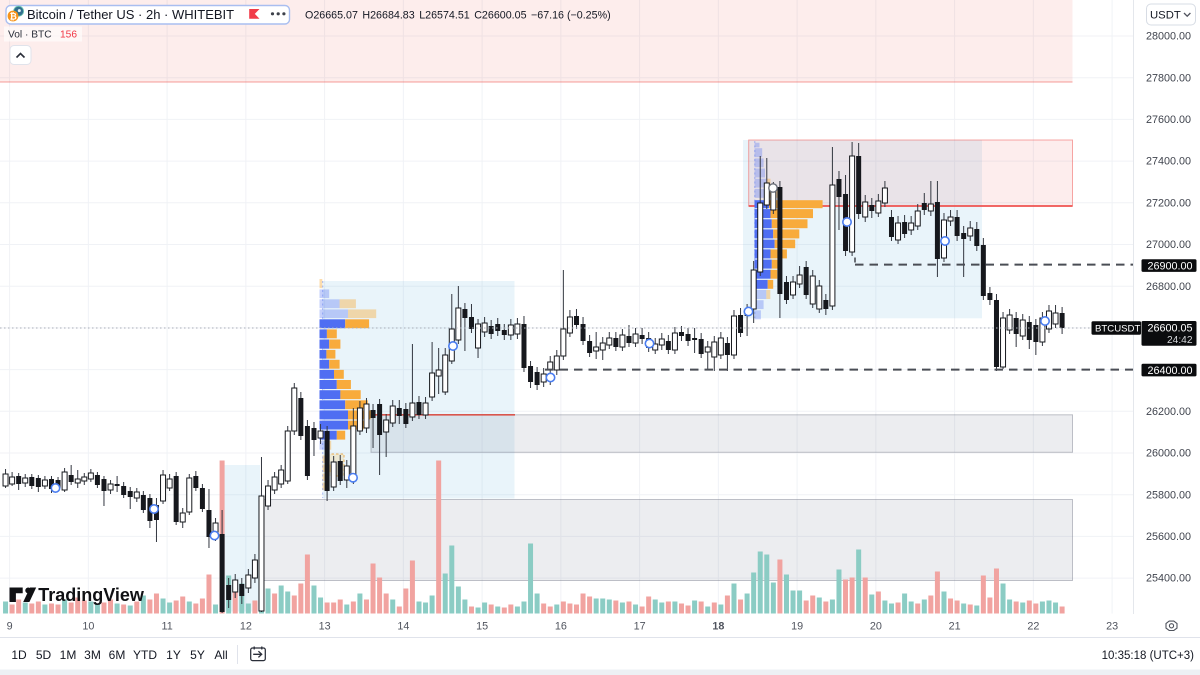  Describe the element at coordinates (68, 35) in the screenshot. I see `svg-text: 156` at that location.